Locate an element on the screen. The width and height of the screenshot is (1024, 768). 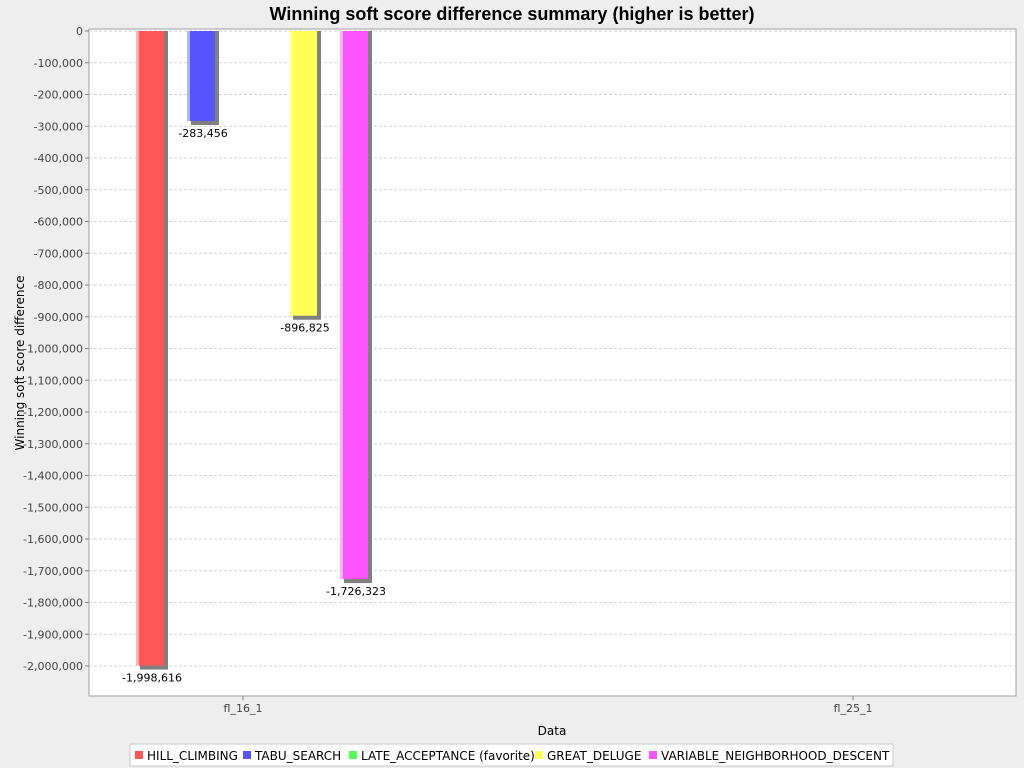
y-tick-label: -1,000,000 is located at coordinates (53, 349).